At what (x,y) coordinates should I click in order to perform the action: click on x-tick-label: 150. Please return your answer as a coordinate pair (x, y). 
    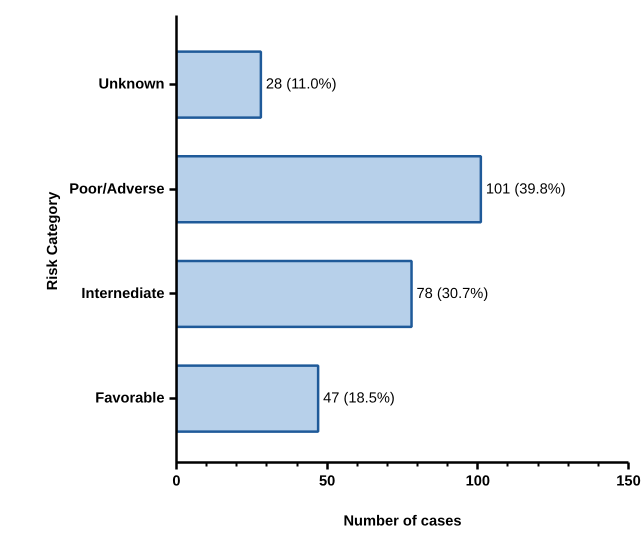
    Looking at the image, I should click on (628, 482).